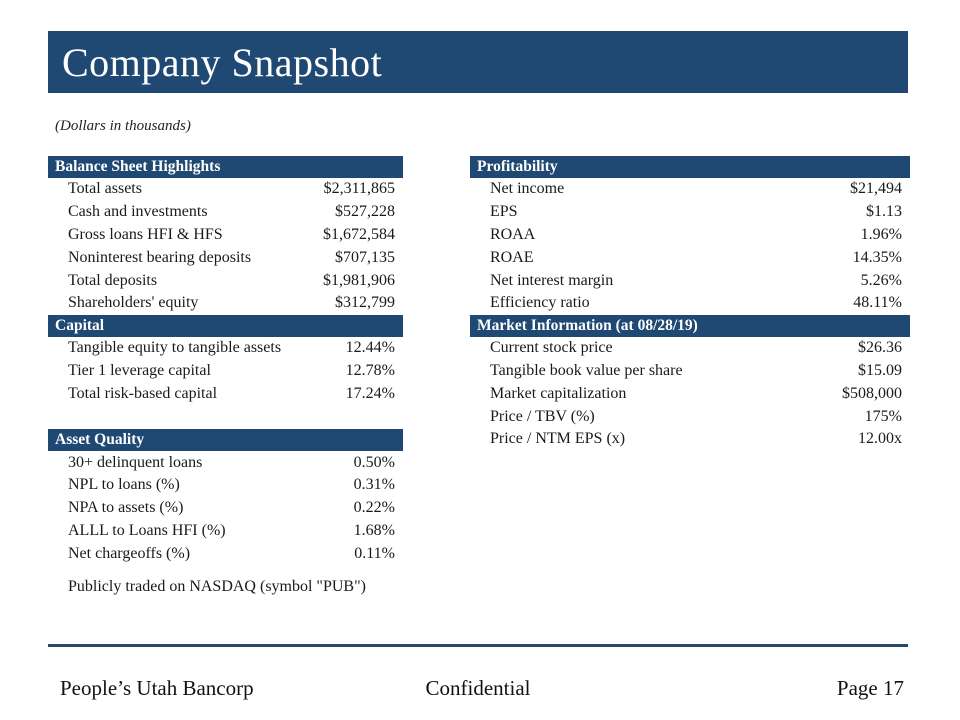  I want to click on table-row: NPA to assets (%) 0.22%, so click(225, 508).